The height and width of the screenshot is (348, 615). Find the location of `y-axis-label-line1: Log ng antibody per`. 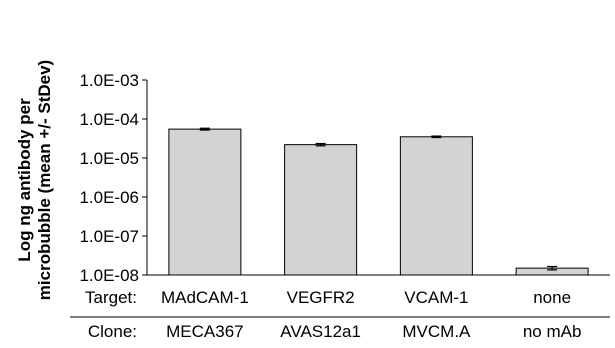

y-axis-label-line1: Log ng antibody per is located at coordinates (24, 180).